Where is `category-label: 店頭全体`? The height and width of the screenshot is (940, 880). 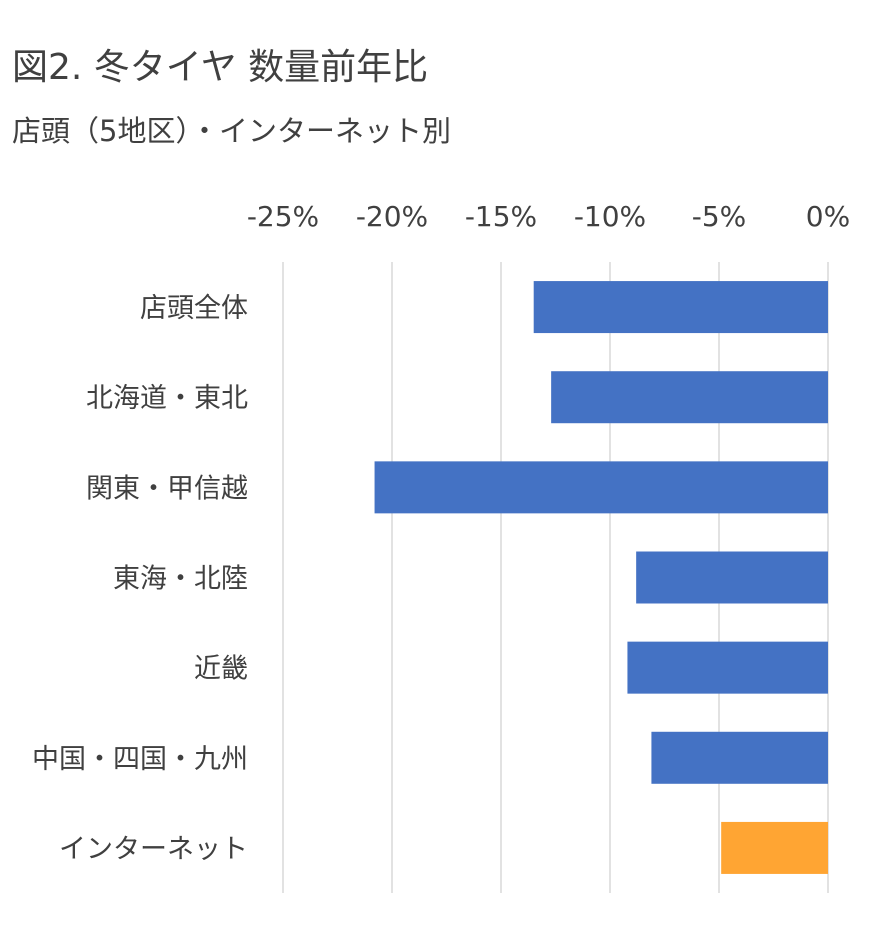
category-label: 店頭全体 is located at coordinates (194, 308).